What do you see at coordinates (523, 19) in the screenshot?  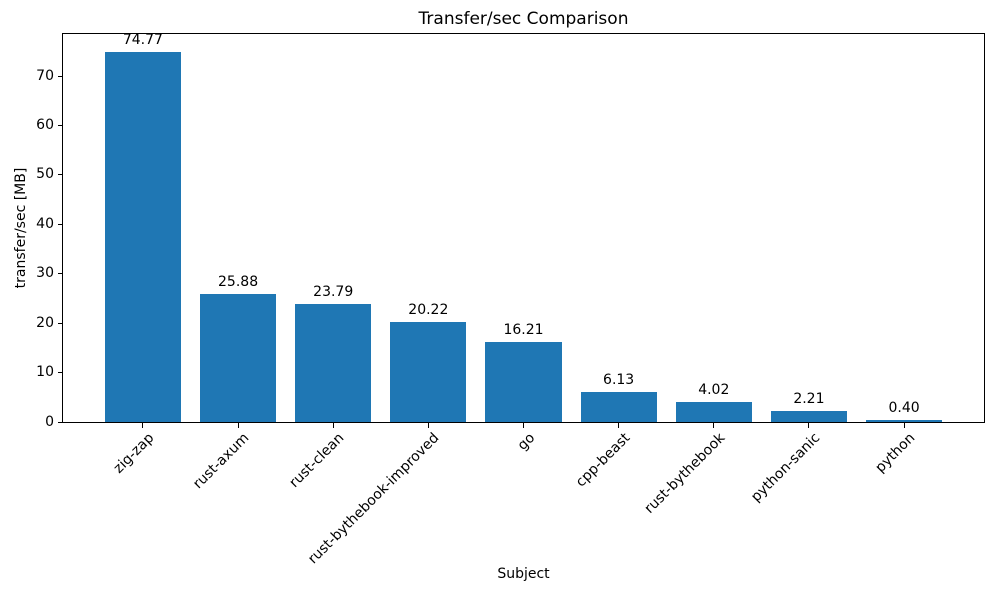 I see `chart-title: Transfer/sec Comparison` at bounding box center [523, 19].